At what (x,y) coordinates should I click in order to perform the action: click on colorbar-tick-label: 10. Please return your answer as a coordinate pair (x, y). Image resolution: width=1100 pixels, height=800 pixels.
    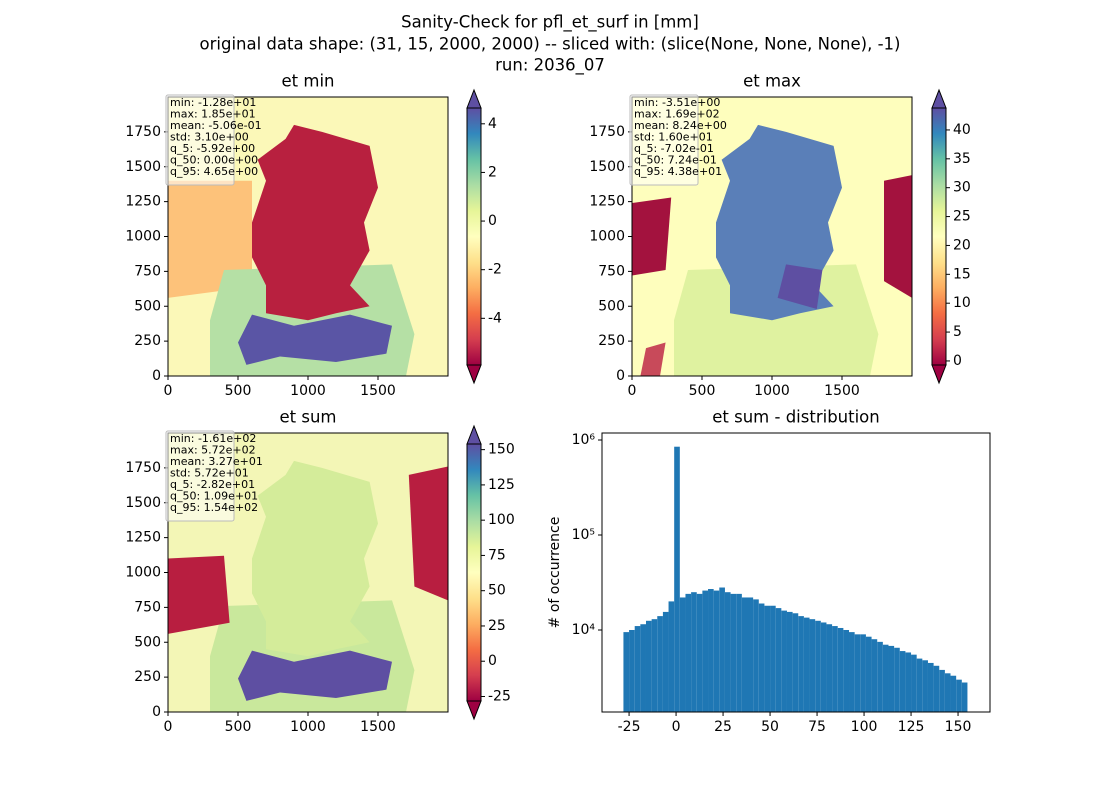
    Looking at the image, I should click on (962, 303).